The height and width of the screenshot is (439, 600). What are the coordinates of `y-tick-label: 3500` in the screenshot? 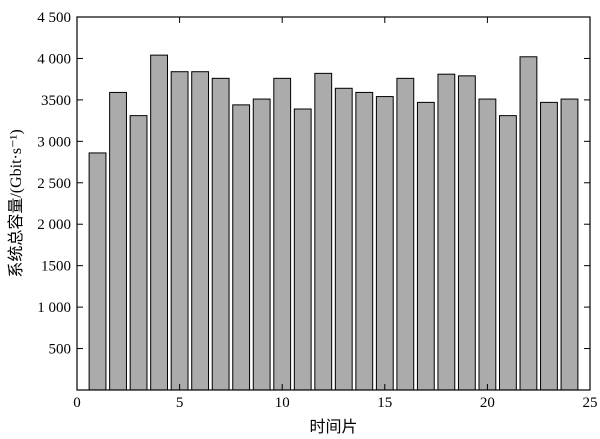 It's located at (56, 101).